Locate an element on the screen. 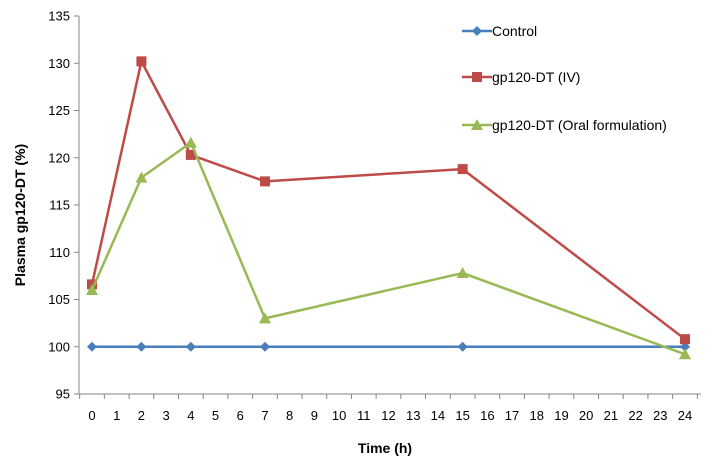 Image resolution: width=710 pixels, height=462 pixels. legend-label: gp120-DT (IV) is located at coordinates (536, 77).